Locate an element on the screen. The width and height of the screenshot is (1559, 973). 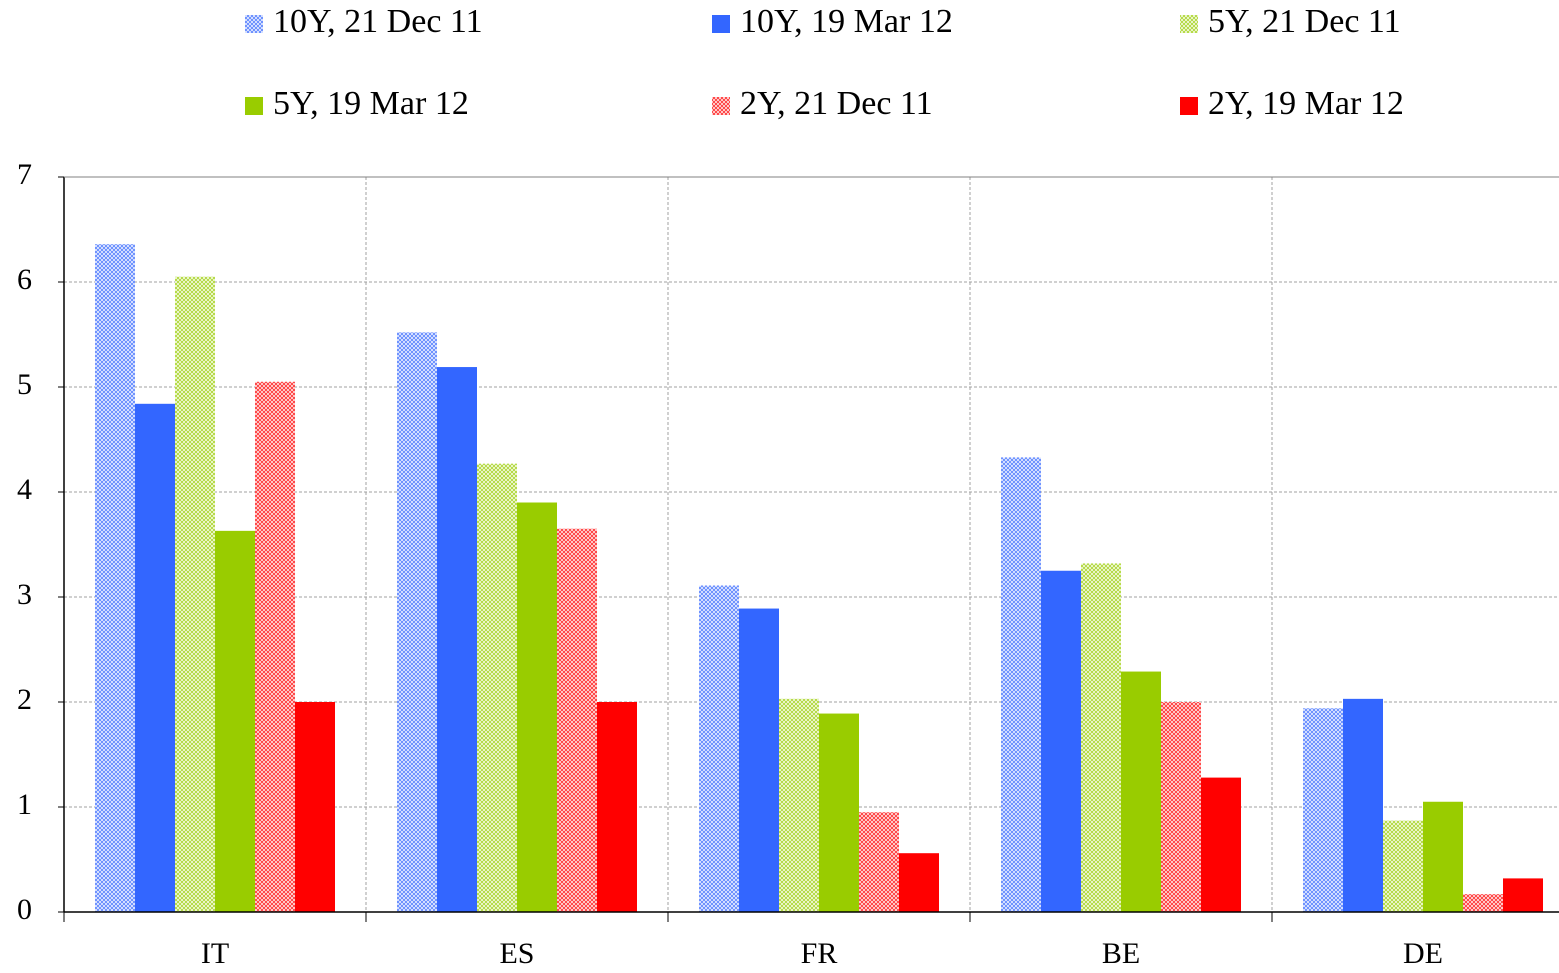
x-tick-label: DE is located at coordinates (1423, 953).